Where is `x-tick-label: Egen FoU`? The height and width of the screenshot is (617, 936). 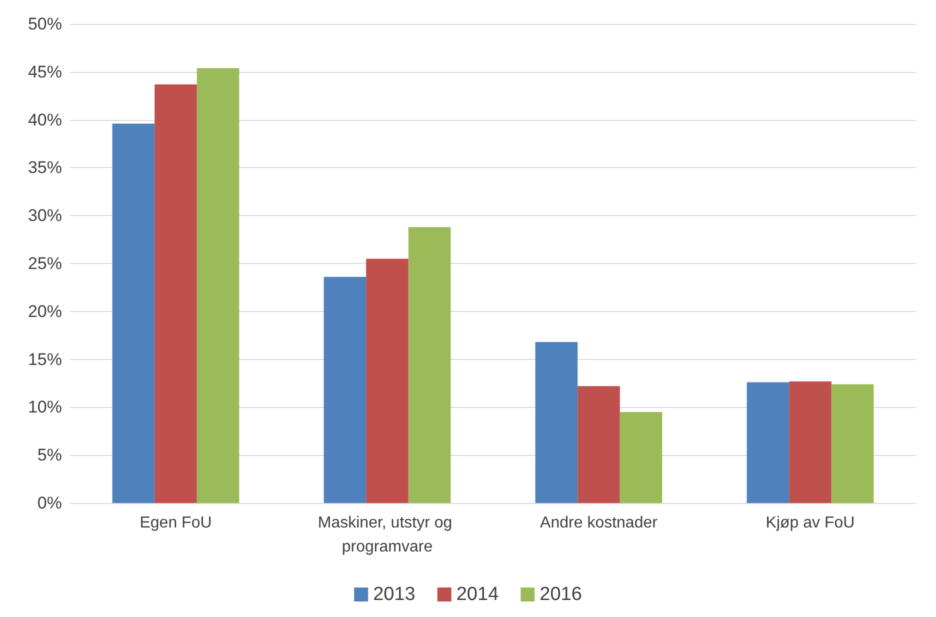
x-tick-label: Egen FoU is located at coordinates (176, 523).